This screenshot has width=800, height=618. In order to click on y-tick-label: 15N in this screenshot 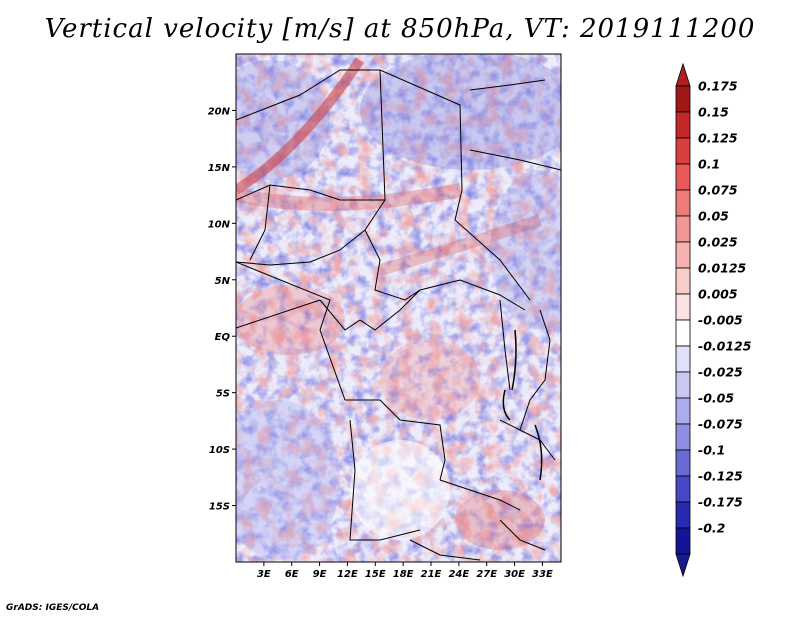, I will do `click(219, 168)`.